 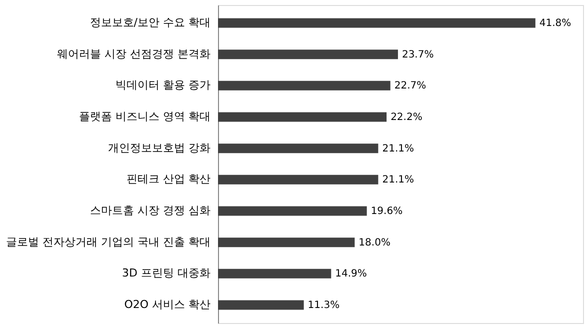 What do you see at coordinates (555, 24) in the screenshot?
I see `data-label: 41.8%` at bounding box center [555, 24].